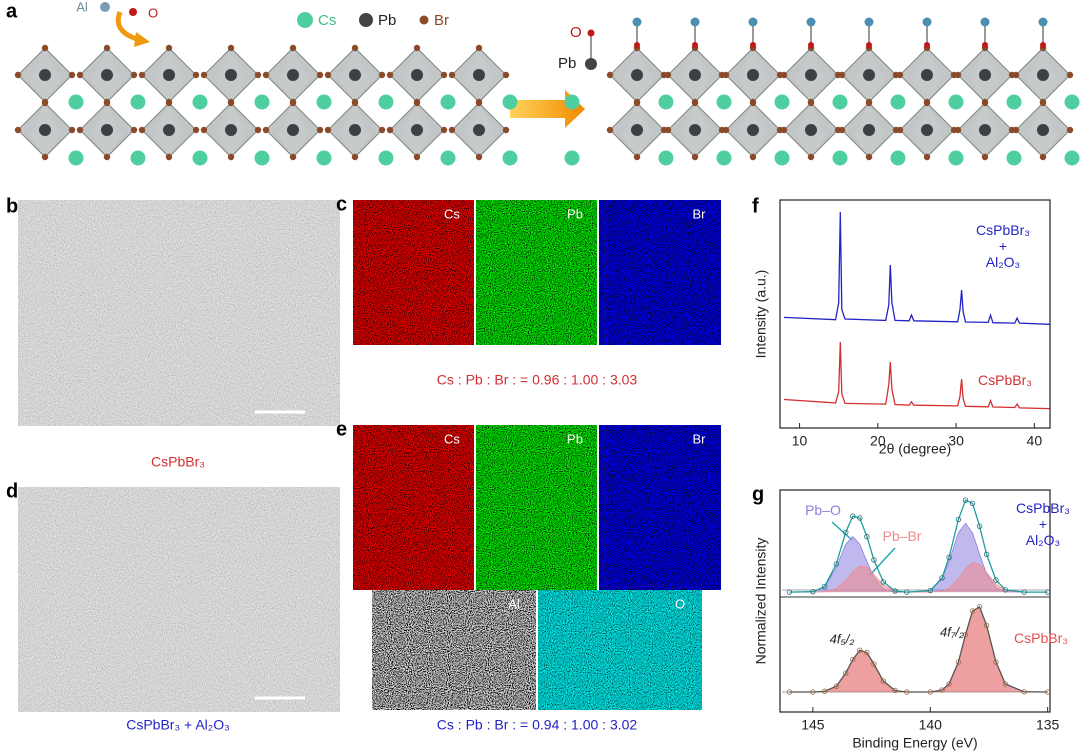 The width and height of the screenshot is (1080, 754). I want to click on sem-image, so click(179, 599).